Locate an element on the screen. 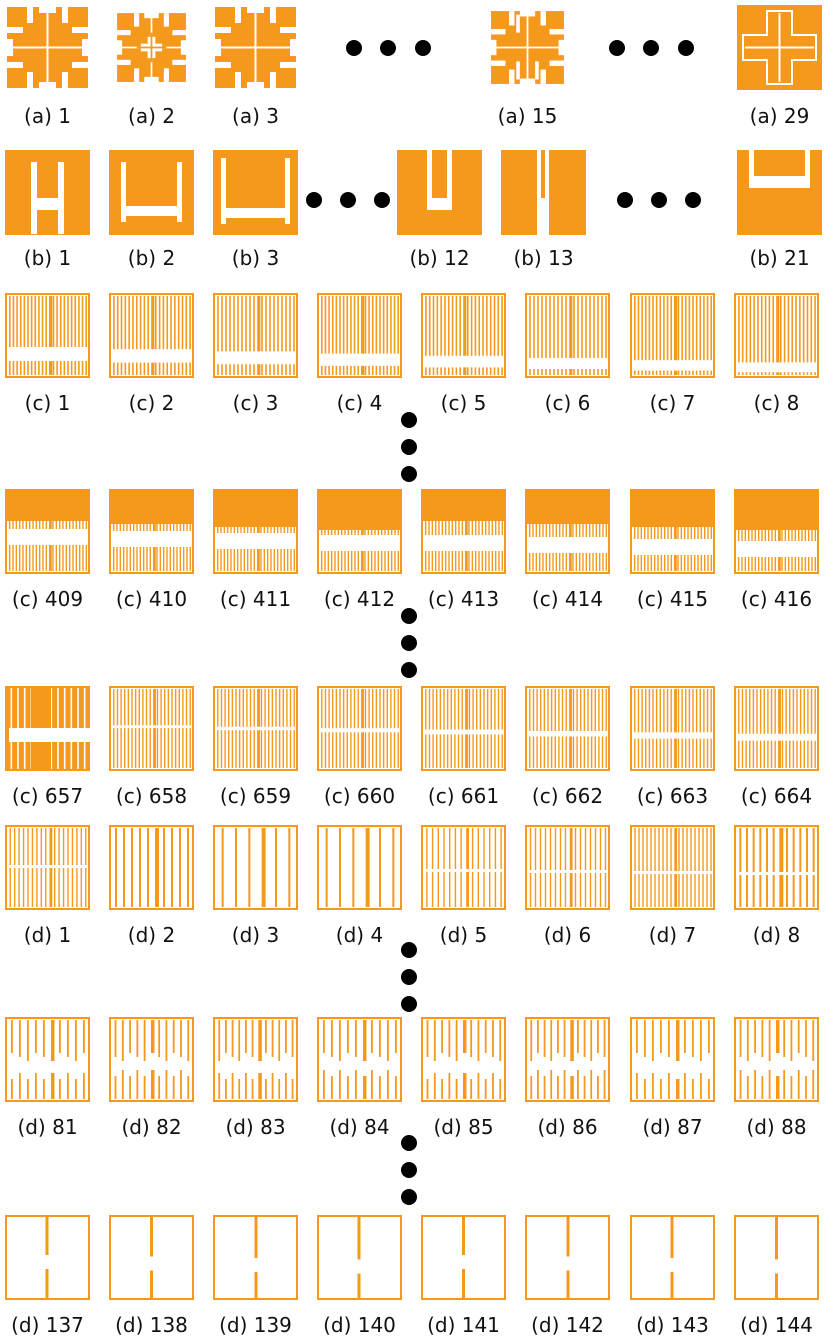 The width and height of the screenshot is (827, 1340). tile-label: (c) 658 is located at coordinates (151, 796).